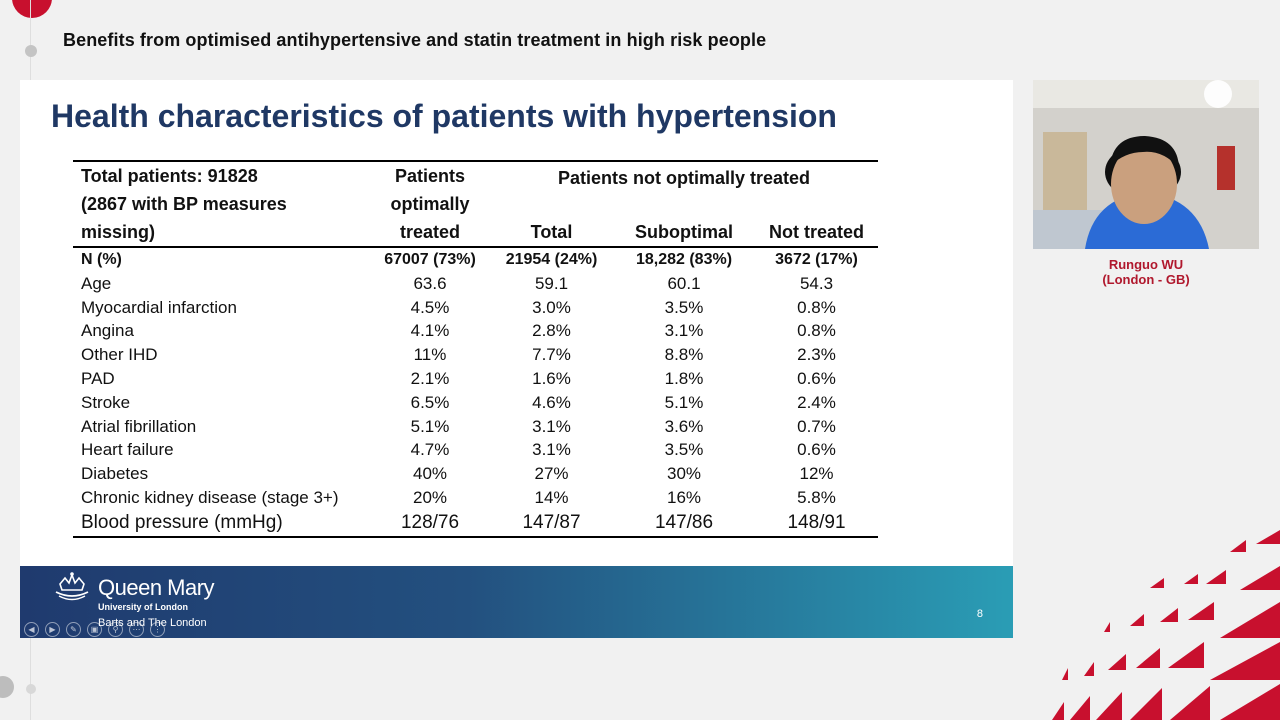  What do you see at coordinates (684, 355) in the screenshot?
I see `cell-suboptimal: 8.8%` at bounding box center [684, 355].